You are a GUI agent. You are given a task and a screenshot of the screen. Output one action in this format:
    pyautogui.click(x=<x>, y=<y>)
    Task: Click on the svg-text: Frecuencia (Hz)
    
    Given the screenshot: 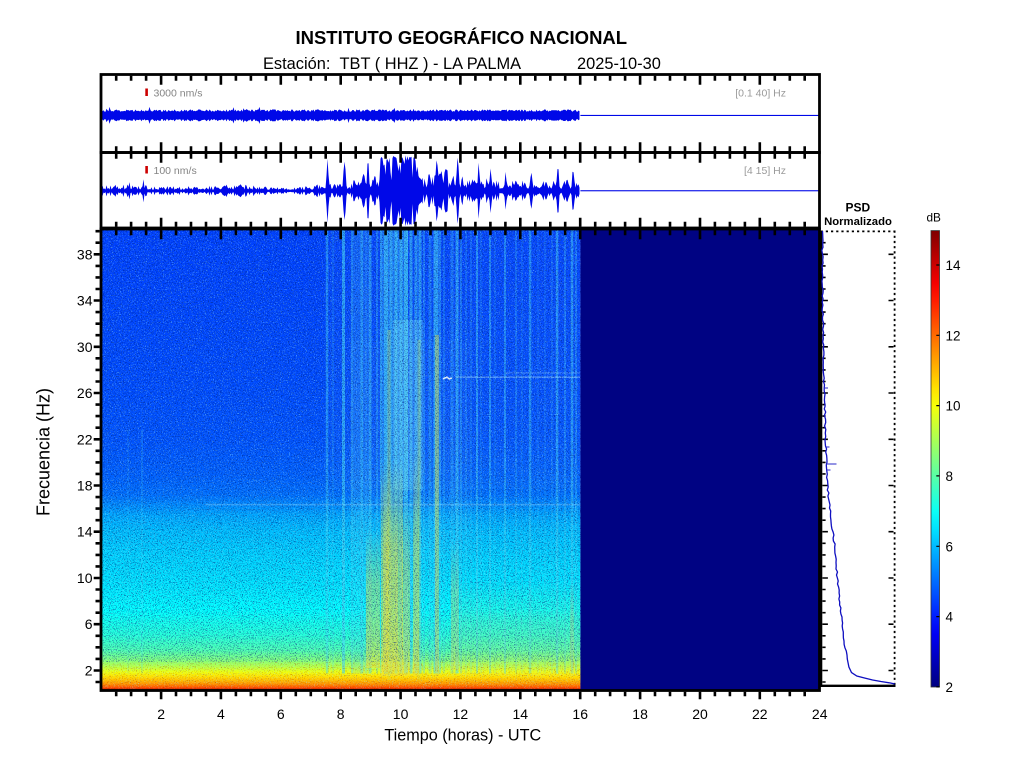 What is the action you would take?
    pyautogui.click(x=43, y=452)
    